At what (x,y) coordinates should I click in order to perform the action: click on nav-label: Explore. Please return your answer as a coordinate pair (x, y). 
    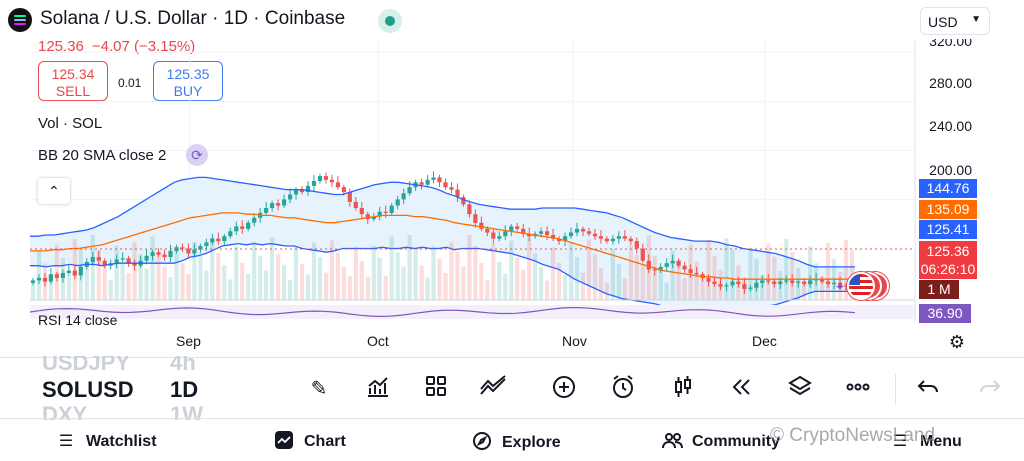
    Looking at the image, I should click on (531, 442).